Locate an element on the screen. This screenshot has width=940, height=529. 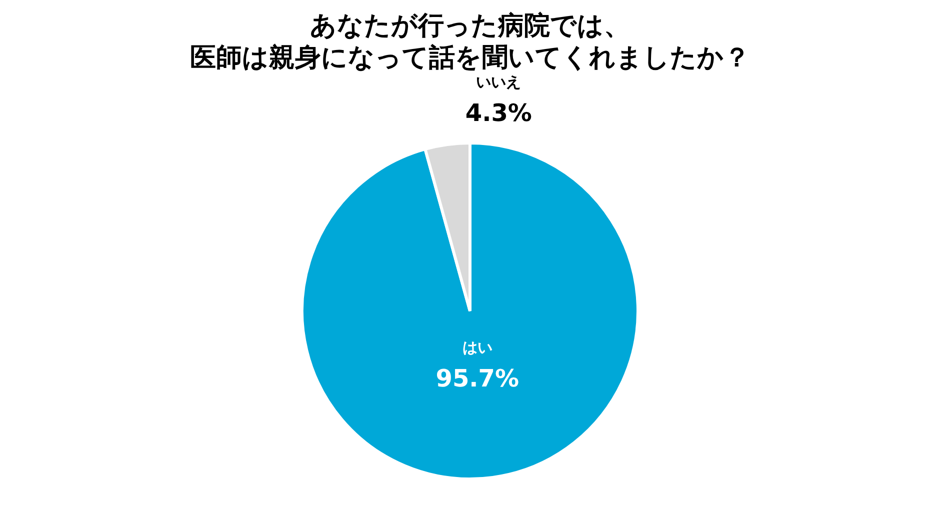
slice-label: いいえ is located at coordinates (499, 81).